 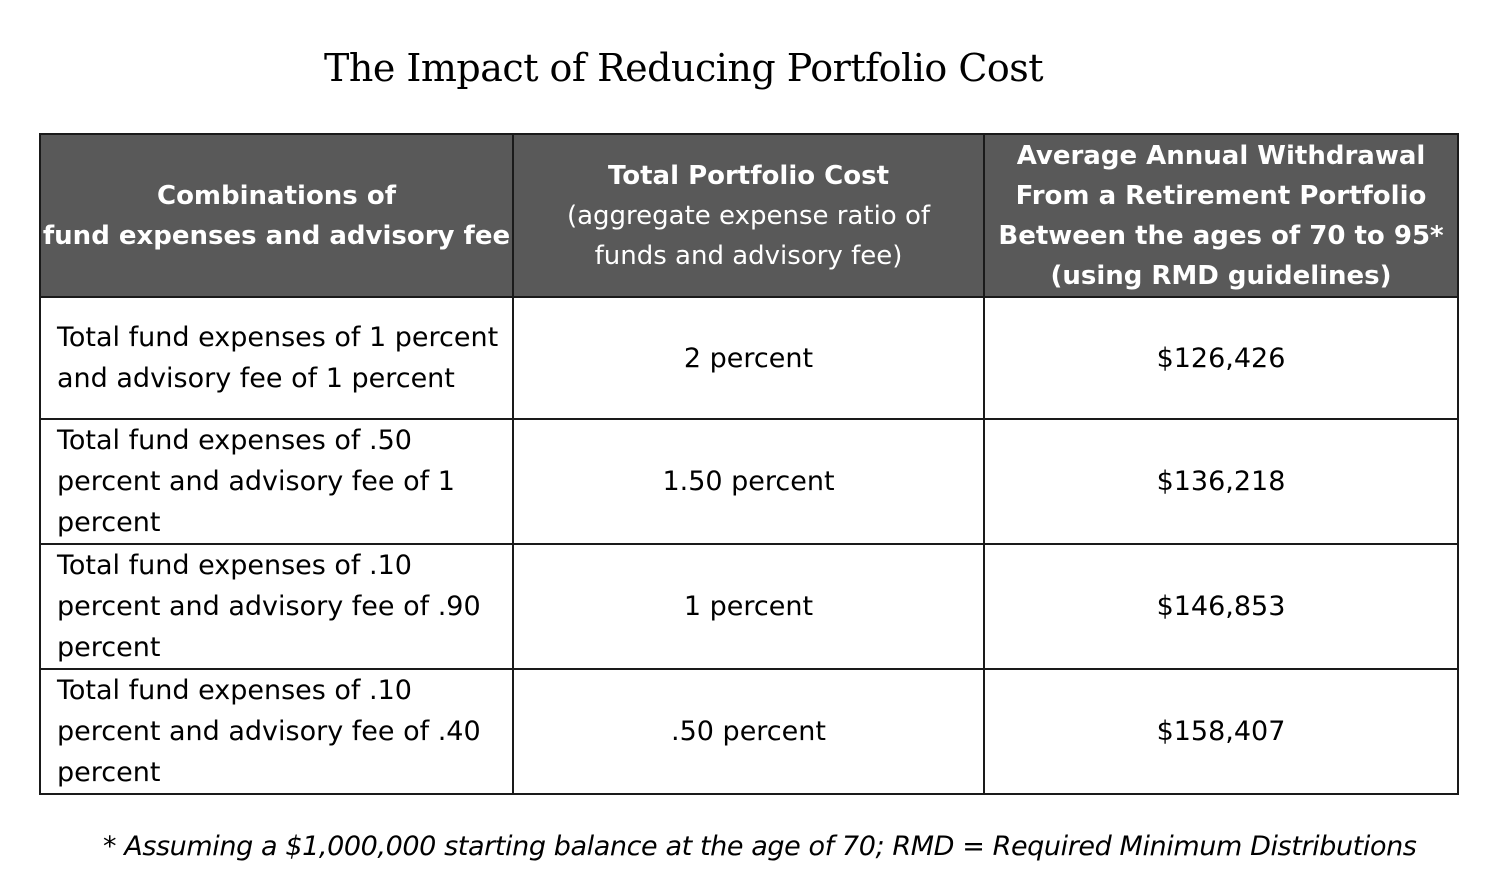 What do you see at coordinates (1221, 155) in the screenshot?
I see `header-withdrawal-line-1: Average Annual Withdrawal` at bounding box center [1221, 155].